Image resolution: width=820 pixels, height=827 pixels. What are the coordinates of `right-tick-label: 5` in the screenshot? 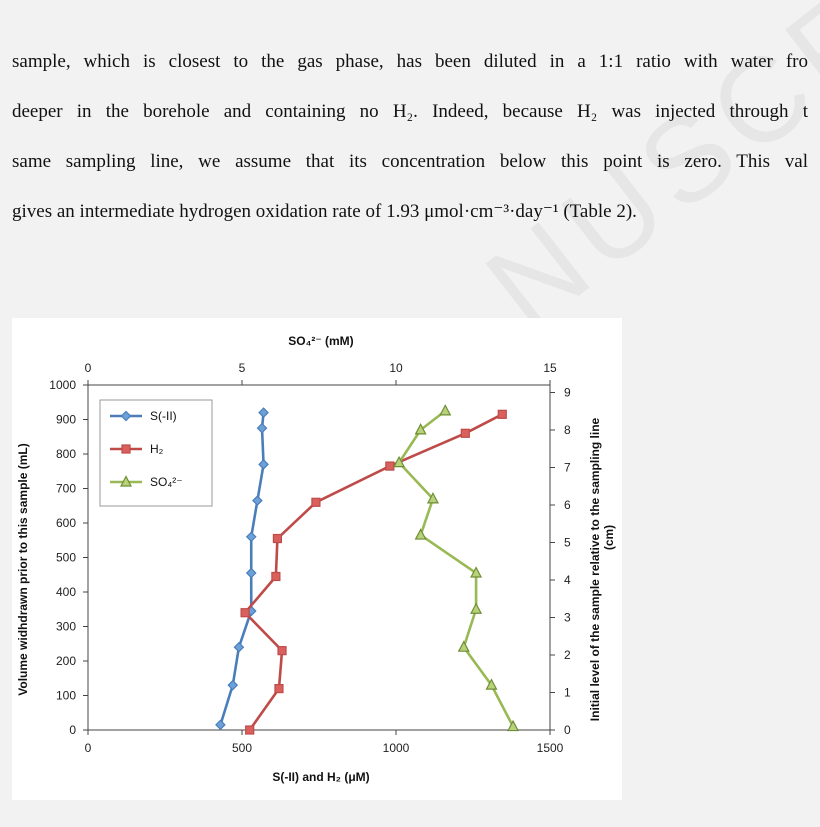 It's located at (567, 543).